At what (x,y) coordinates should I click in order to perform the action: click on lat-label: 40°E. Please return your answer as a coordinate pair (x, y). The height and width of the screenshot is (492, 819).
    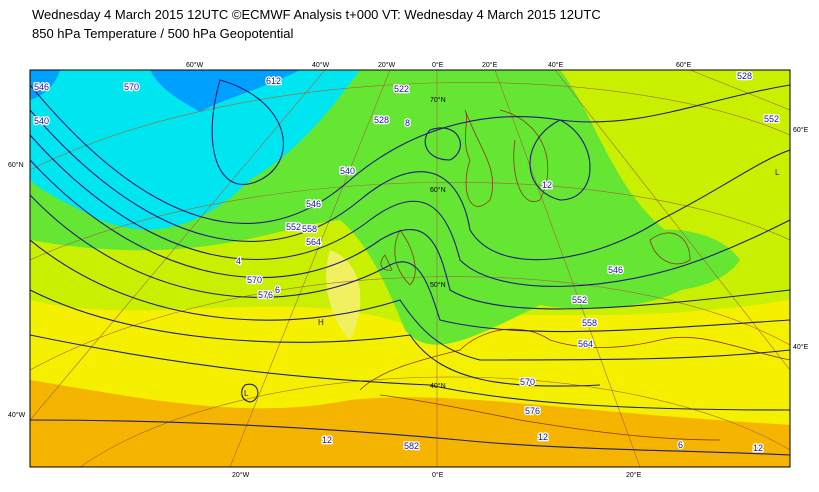
    Looking at the image, I should click on (801, 347).